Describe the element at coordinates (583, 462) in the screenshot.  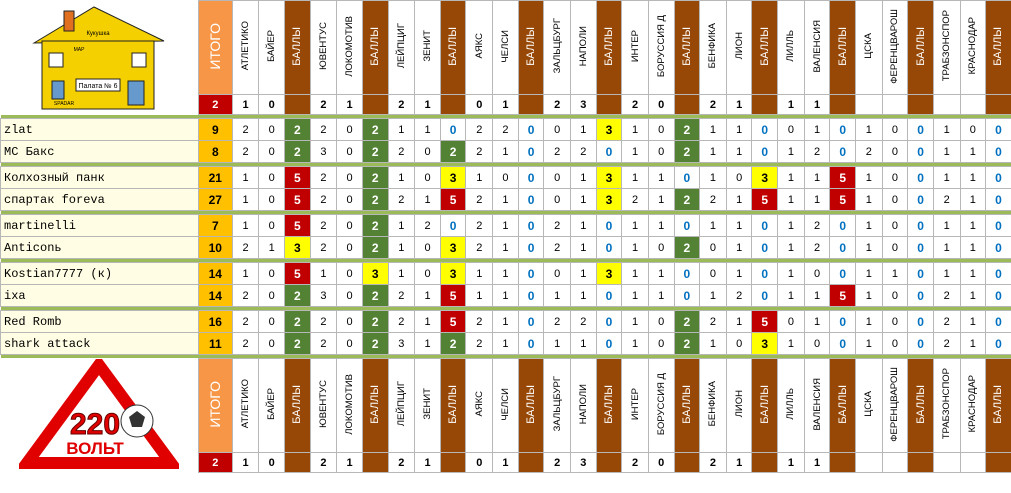
I see `result-score: 3` at that location.